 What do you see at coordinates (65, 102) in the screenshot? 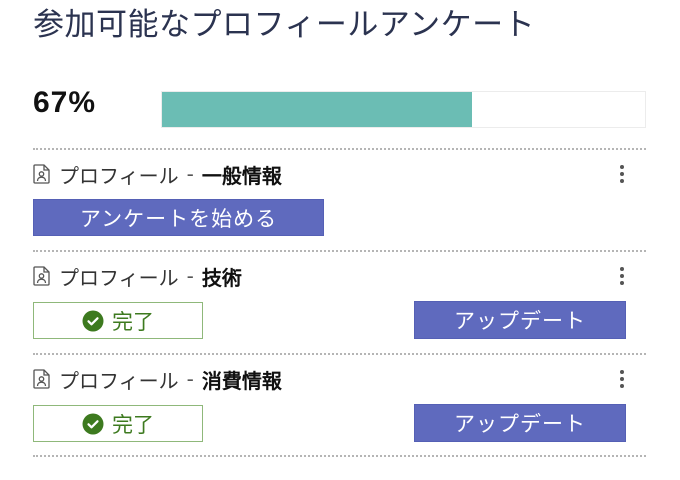
I see `progress-percent: 67%` at bounding box center [65, 102].